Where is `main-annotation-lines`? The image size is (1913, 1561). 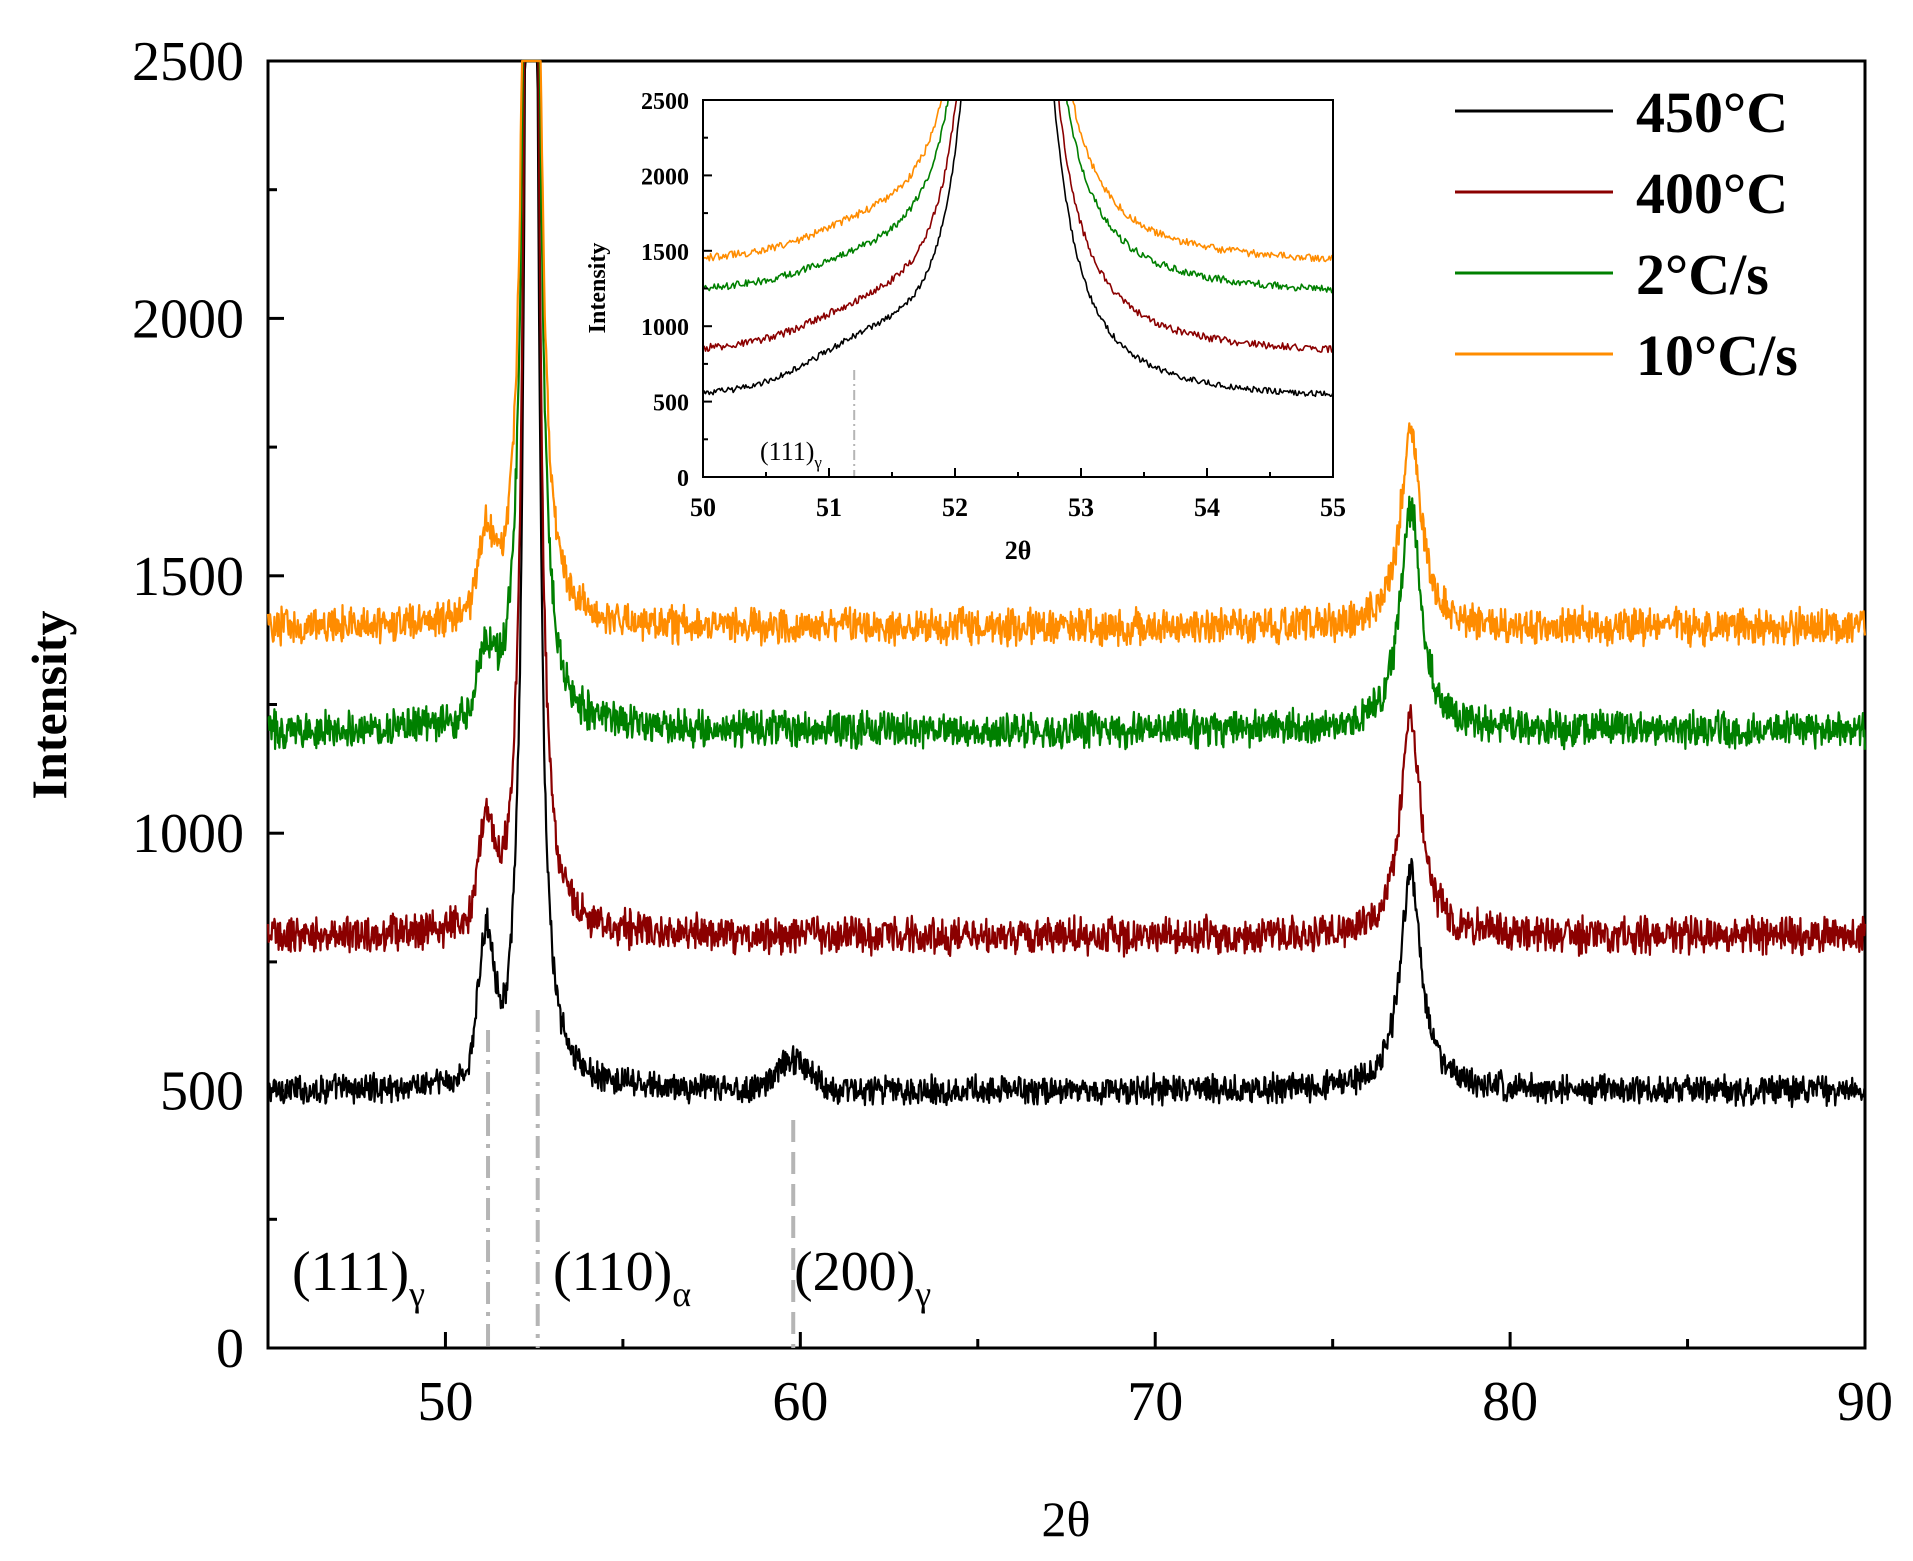
main-annotation-lines is located at coordinates (641, 1179).